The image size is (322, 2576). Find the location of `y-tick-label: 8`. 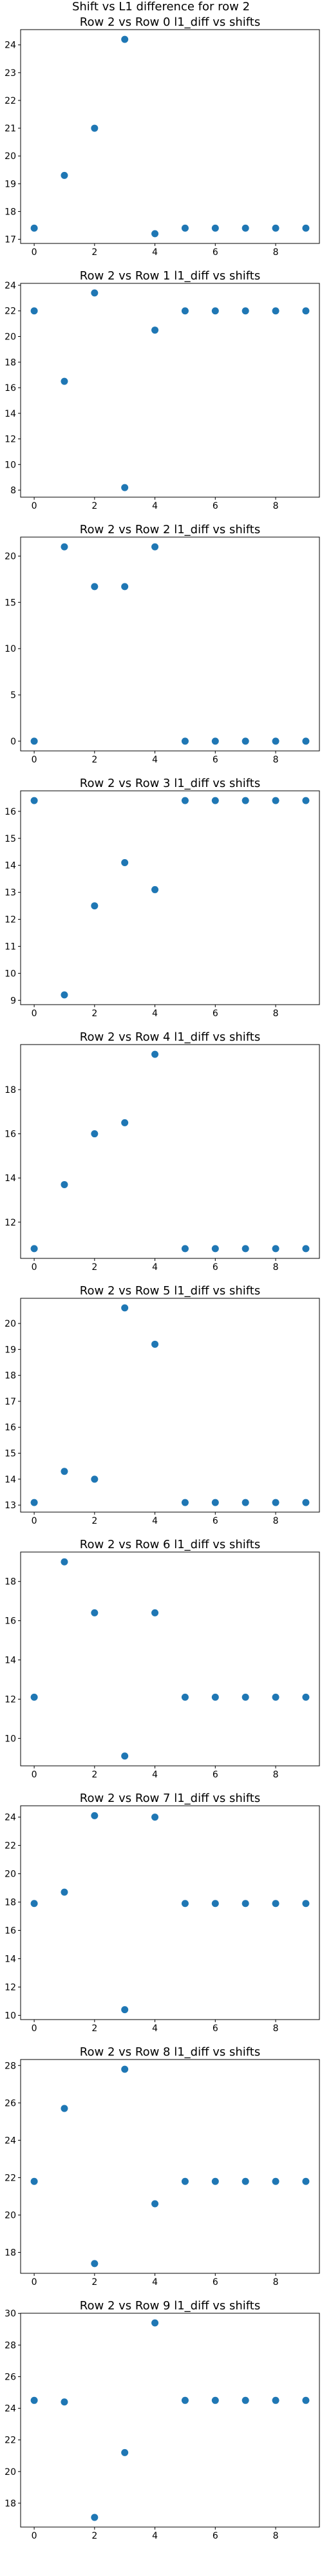

y-tick-label: 8 is located at coordinates (13, 491).